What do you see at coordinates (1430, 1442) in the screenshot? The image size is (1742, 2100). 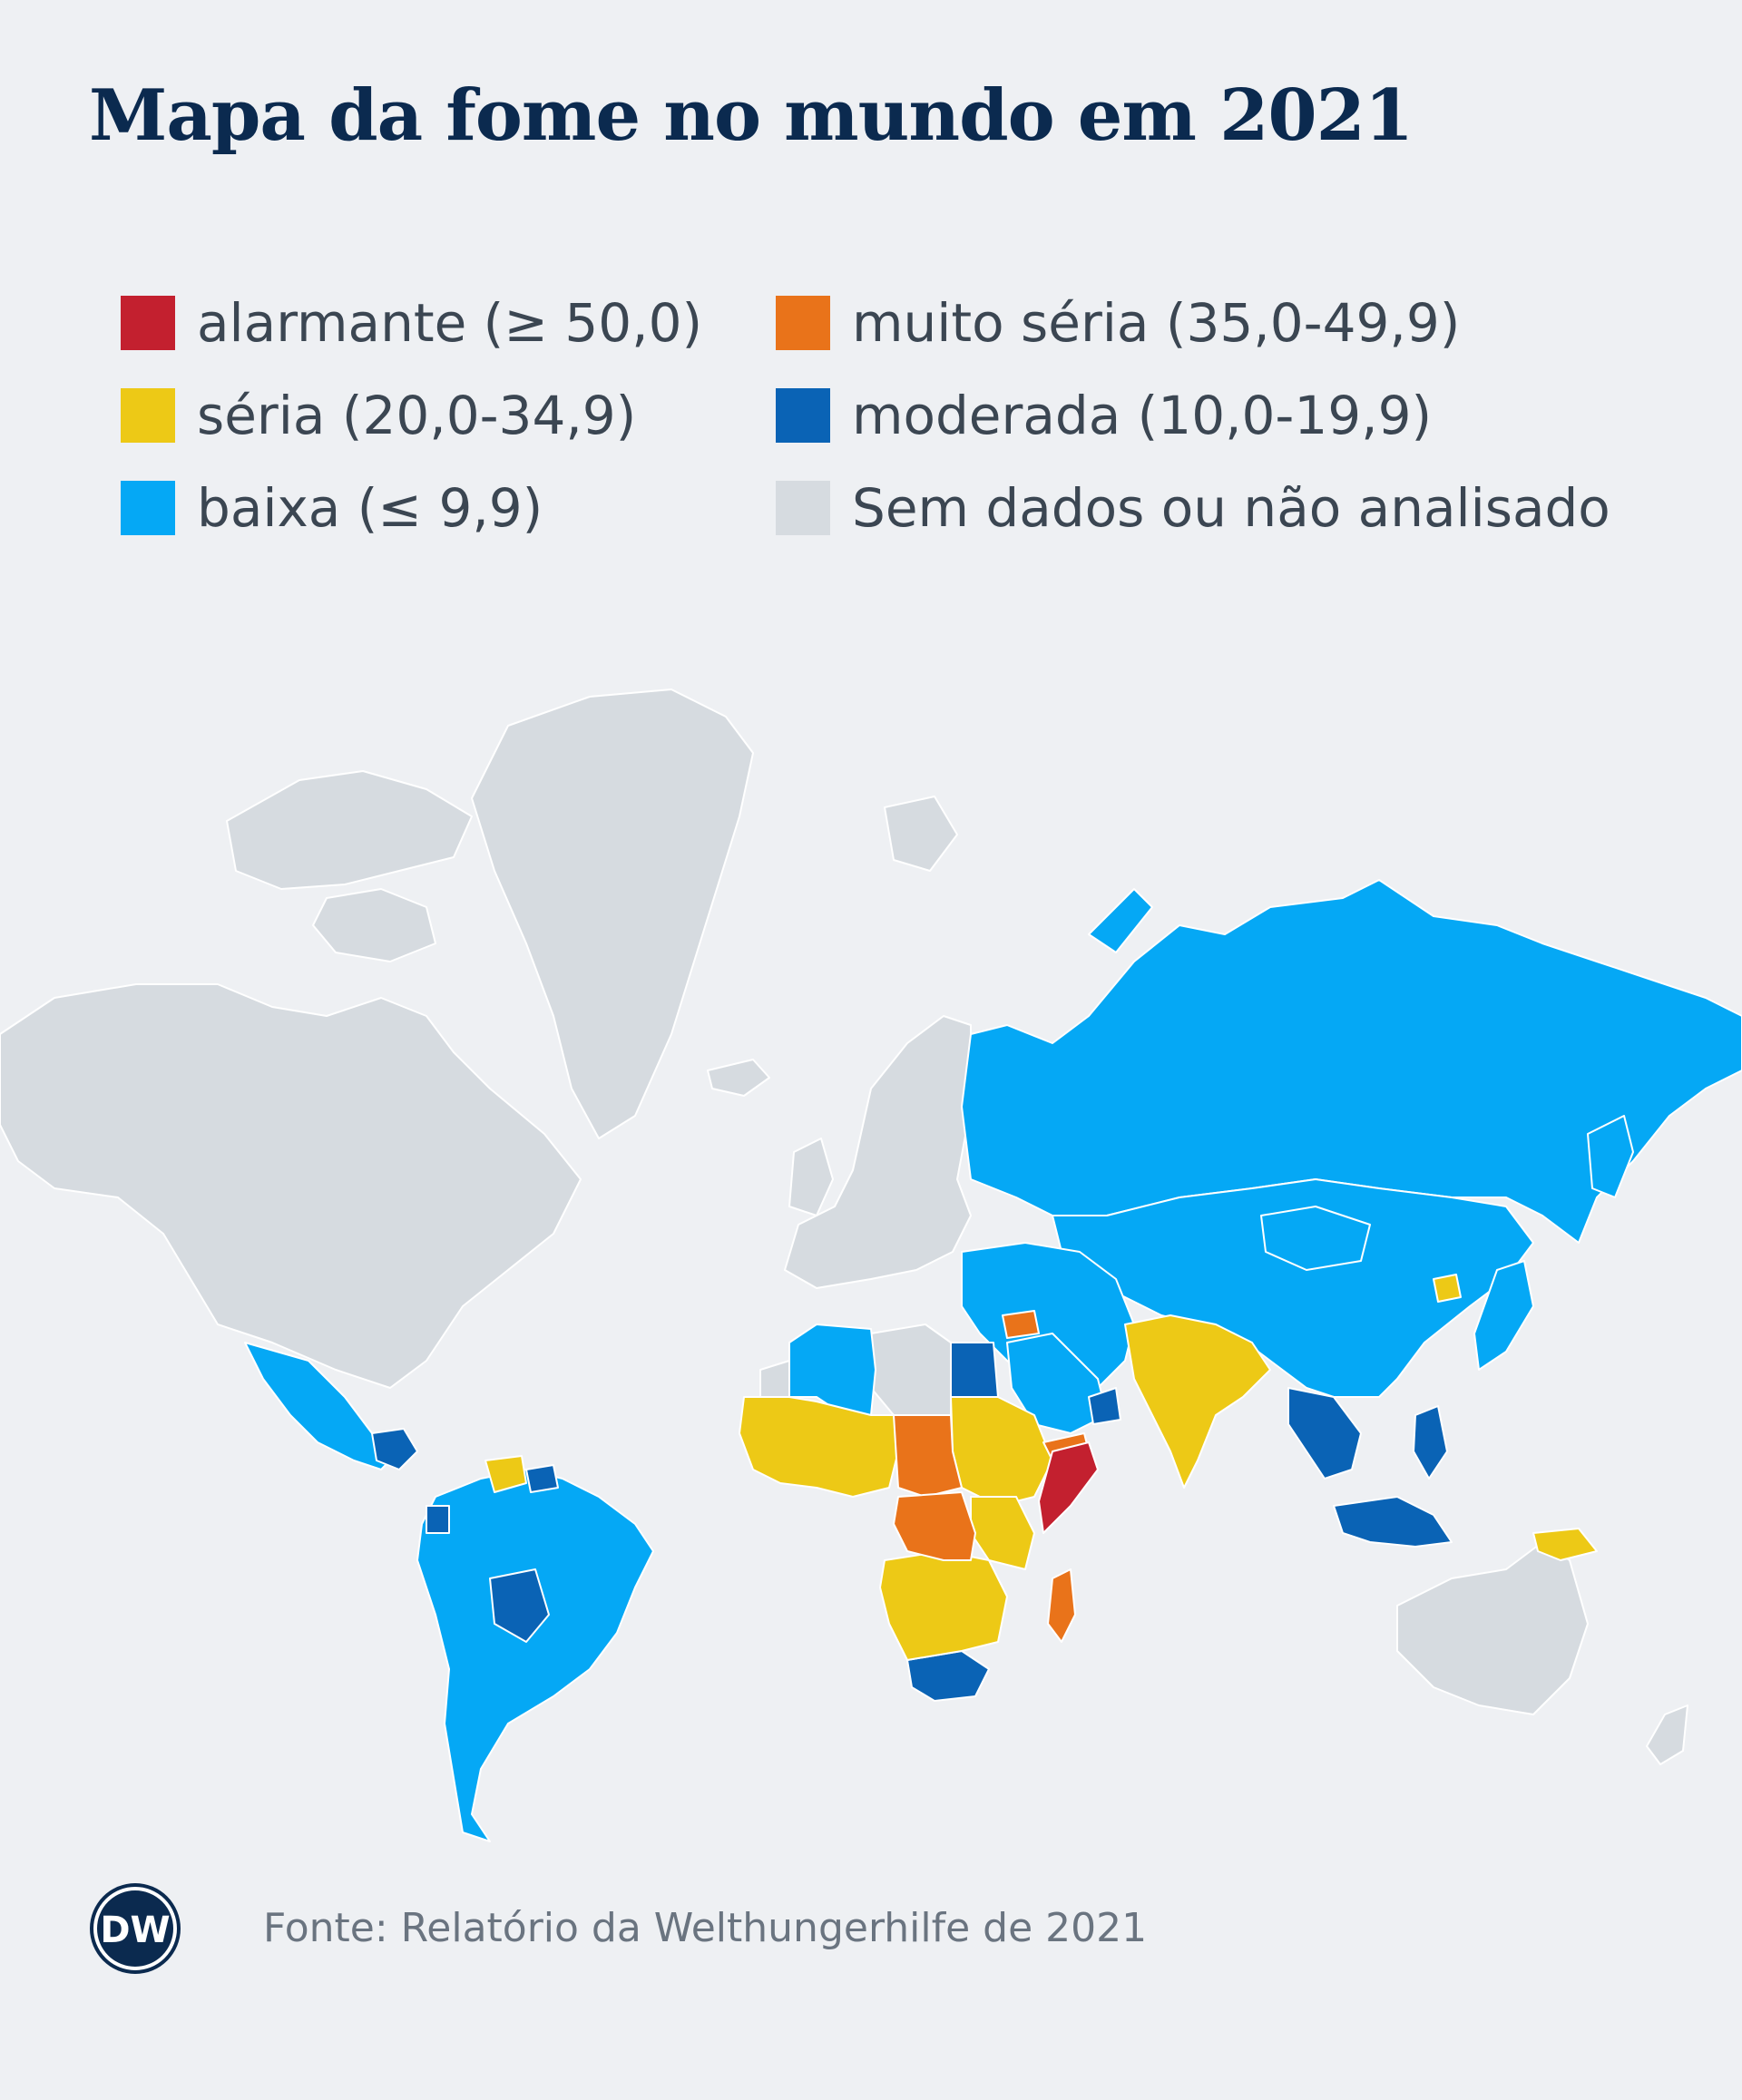 I see `region-philippines` at bounding box center [1430, 1442].